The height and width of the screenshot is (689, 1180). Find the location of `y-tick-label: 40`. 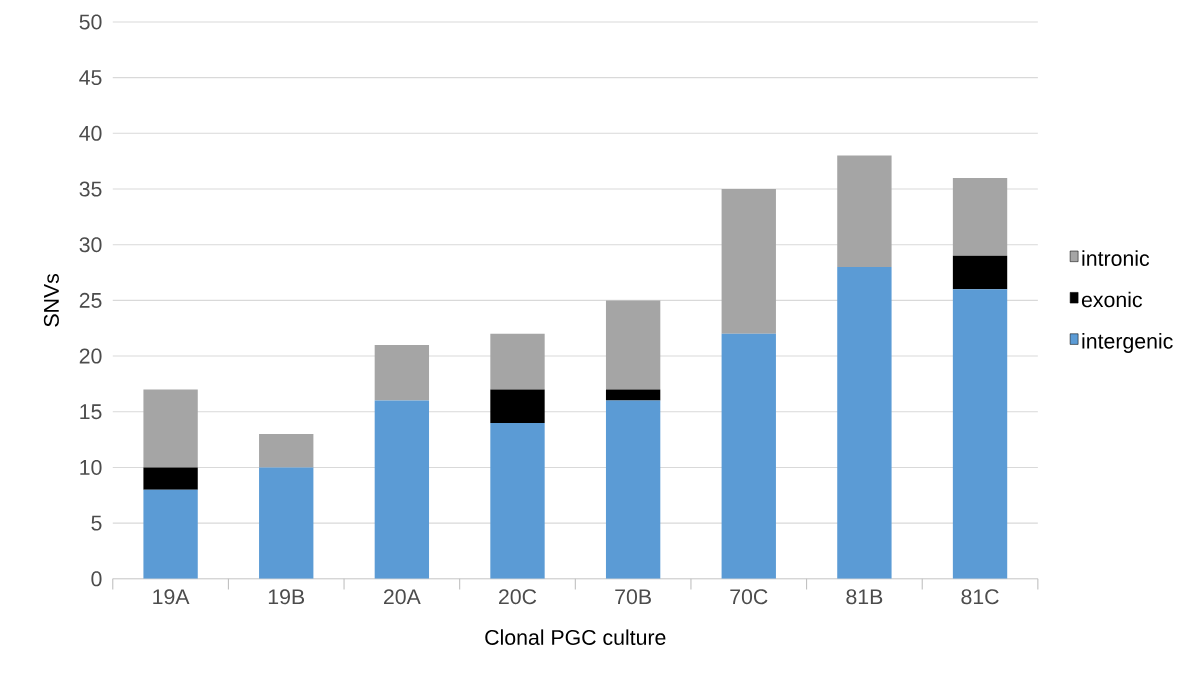

y-tick-label: 40 is located at coordinates (90, 134).